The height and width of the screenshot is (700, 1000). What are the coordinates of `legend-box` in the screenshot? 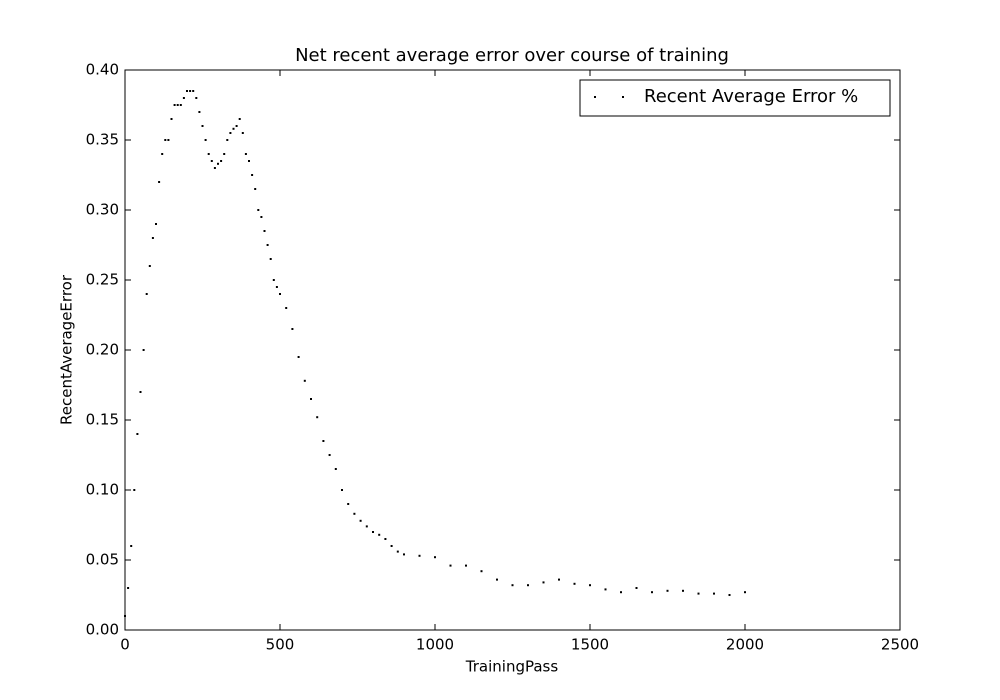 It's located at (735, 98).